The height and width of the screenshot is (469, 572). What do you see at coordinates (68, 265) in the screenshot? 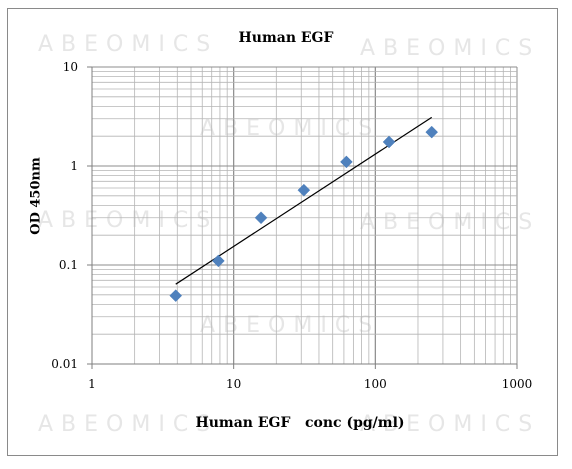
I see `y-tick-label: 0.1` at bounding box center [68, 265].